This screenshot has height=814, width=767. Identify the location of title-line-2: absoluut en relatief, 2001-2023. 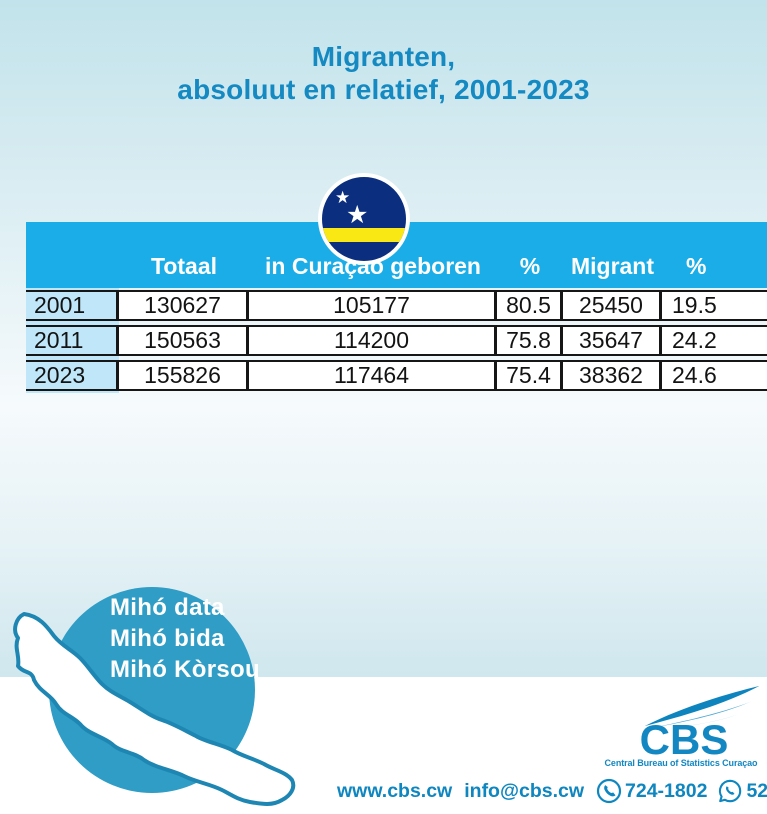
(383, 89).